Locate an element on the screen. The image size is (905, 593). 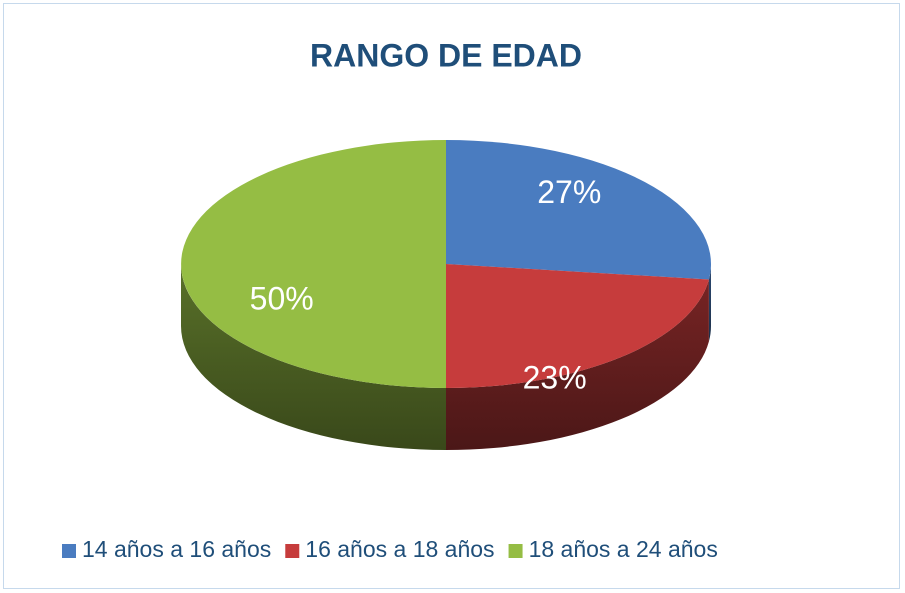
legend-label: 16 años a 18 años is located at coordinates (399, 549).